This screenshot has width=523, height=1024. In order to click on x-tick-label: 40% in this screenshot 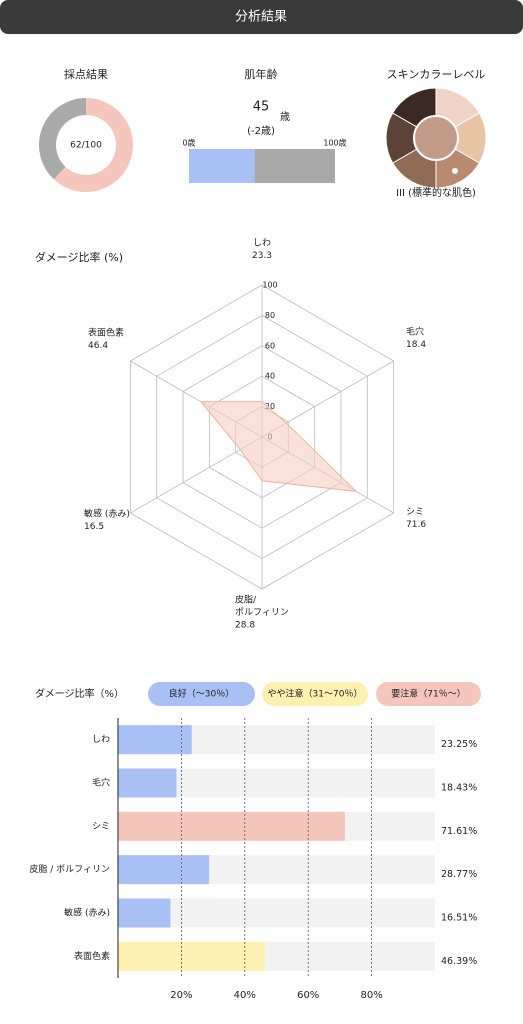, I will do `click(245, 995)`.